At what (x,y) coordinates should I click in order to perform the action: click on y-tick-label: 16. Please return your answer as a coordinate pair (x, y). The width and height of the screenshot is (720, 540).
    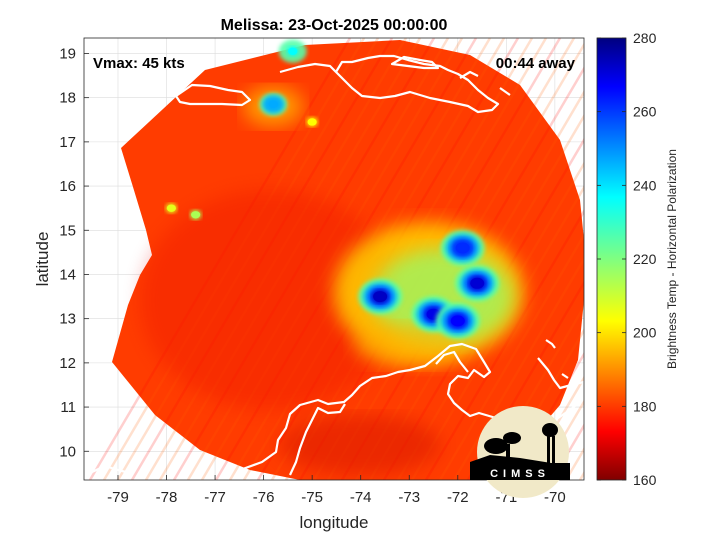
    Looking at the image, I should click on (67, 186).